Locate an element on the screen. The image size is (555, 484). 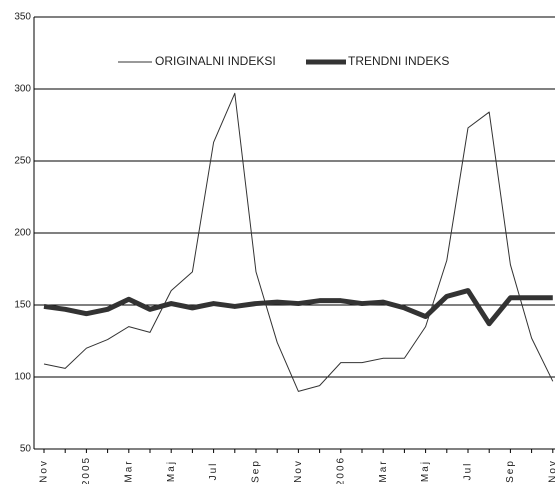
series-line is located at coordinates (298, 307).